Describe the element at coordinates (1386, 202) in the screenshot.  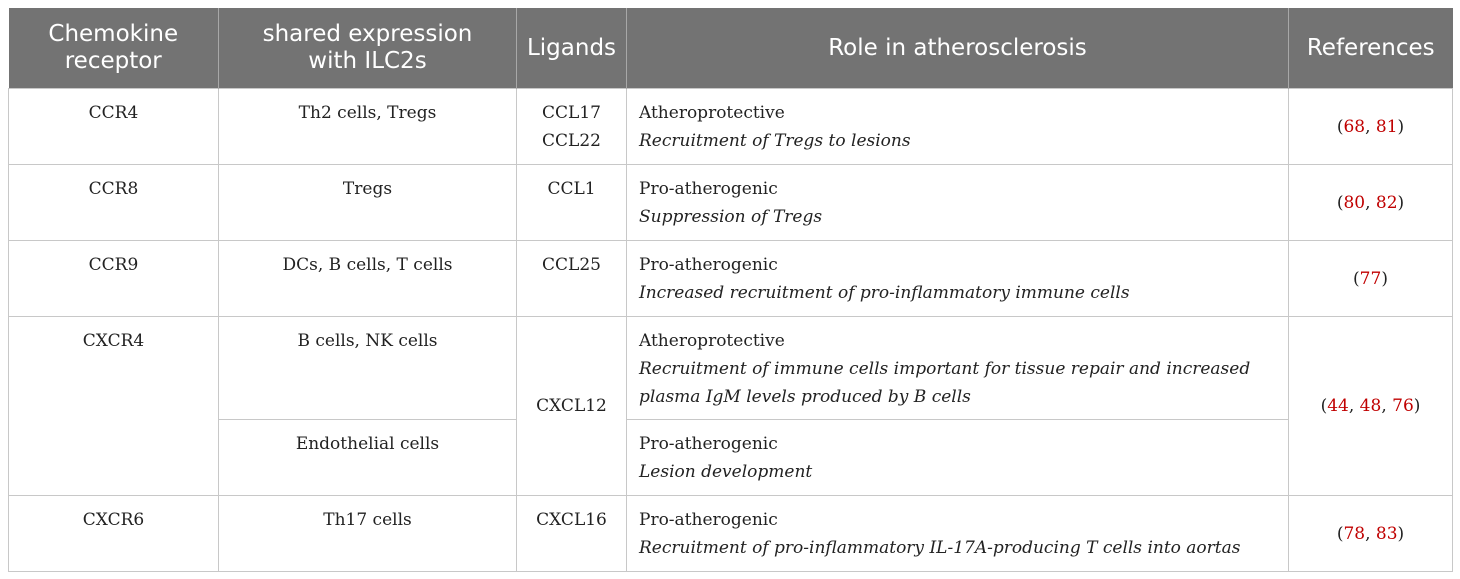
I see `reference-link: 82` at that location.